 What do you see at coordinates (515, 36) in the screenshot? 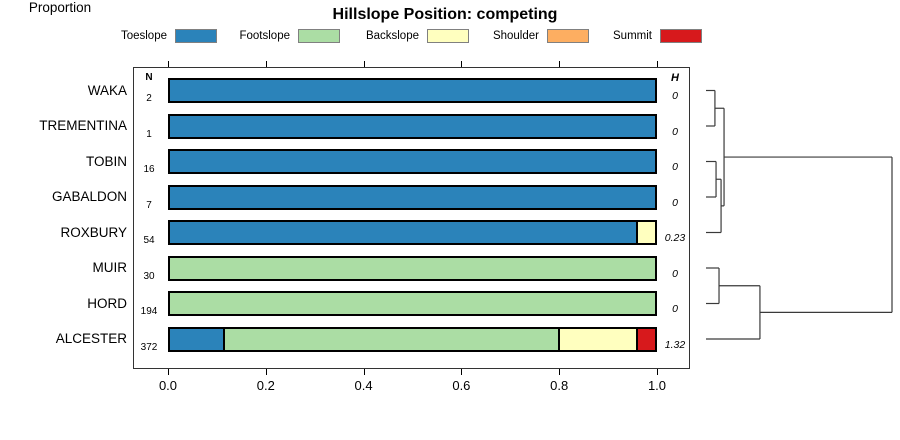
I see `legend-label-shoulder: Shoulder` at bounding box center [515, 36].